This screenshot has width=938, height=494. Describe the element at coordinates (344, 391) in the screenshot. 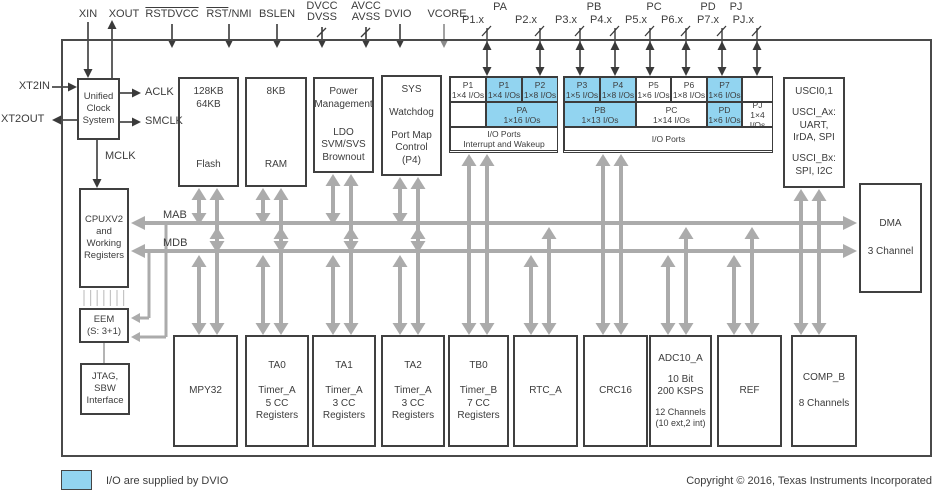

I see `block-ta1: TA1 Timer_A 3 CC Registers` at that location.